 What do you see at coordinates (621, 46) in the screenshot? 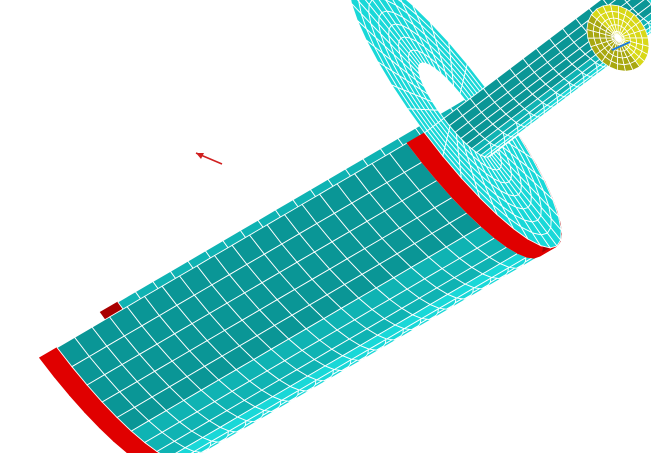
I see `axis-line-icon` at bounding box center [621, 46].